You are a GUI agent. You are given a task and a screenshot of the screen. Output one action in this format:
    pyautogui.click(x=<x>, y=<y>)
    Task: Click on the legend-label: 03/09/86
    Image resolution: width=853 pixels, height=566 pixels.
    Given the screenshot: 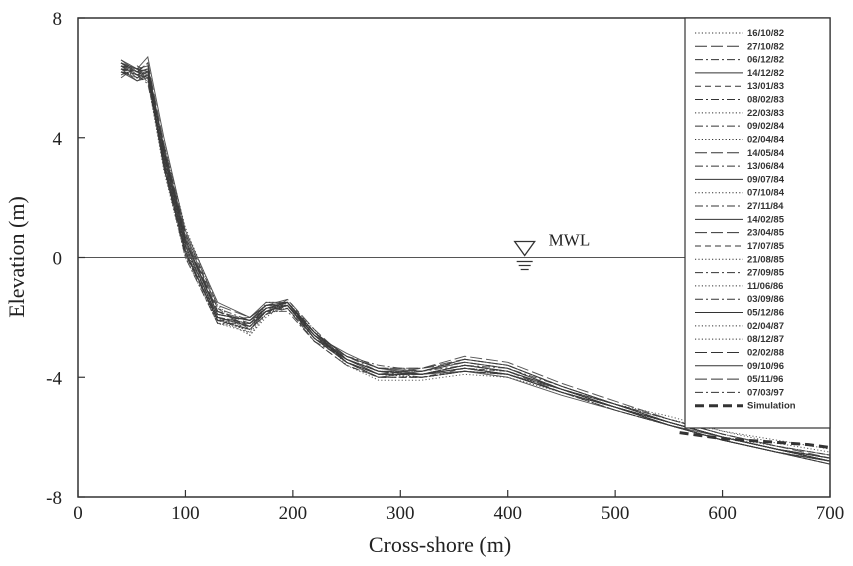 What is the action you would take?
    pyautogui.click(x=765, y=299)
    